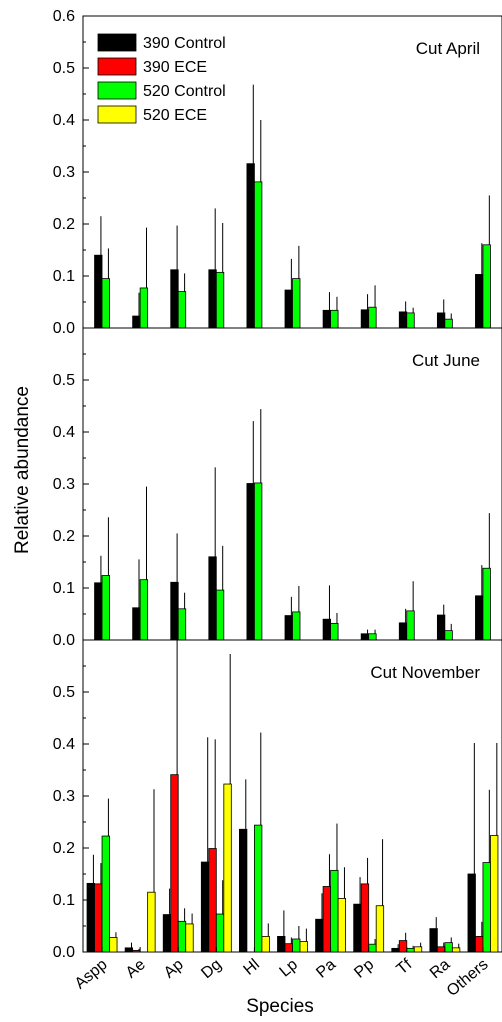 The height and width of the screenshot is (1022, 502). I want to click on x-tick-label-ap: Ap, so click(174, 969).